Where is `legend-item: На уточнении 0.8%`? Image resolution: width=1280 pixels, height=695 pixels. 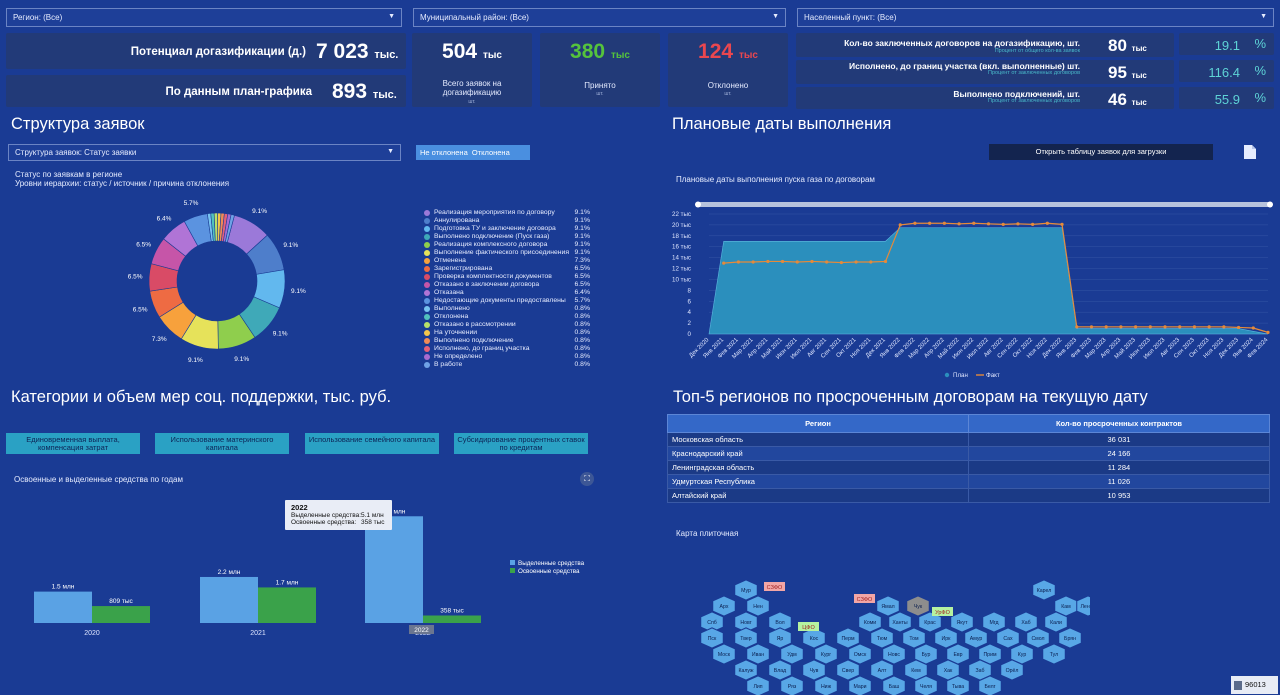 legend-item: На уточнении 0.8% is located at coordinates (509, 333).